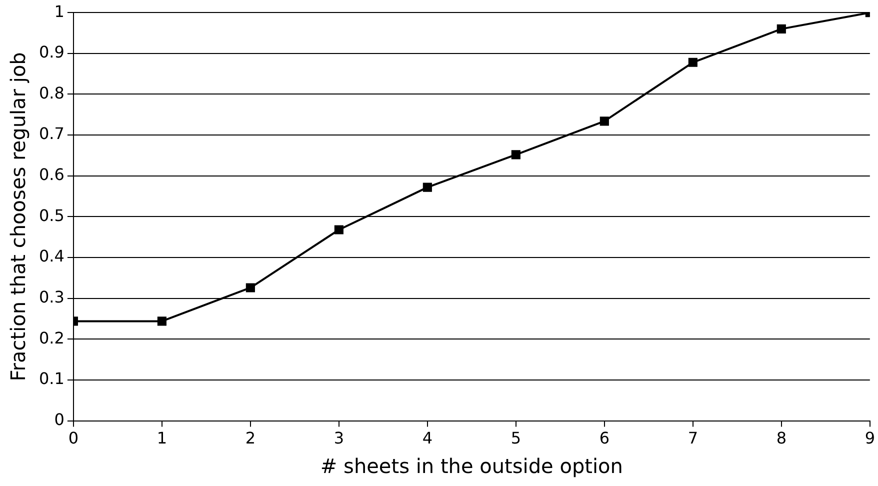  Describe the element at coordinates (59, 11) in the screenshot. I see `y-tick-label: 1` at that location.